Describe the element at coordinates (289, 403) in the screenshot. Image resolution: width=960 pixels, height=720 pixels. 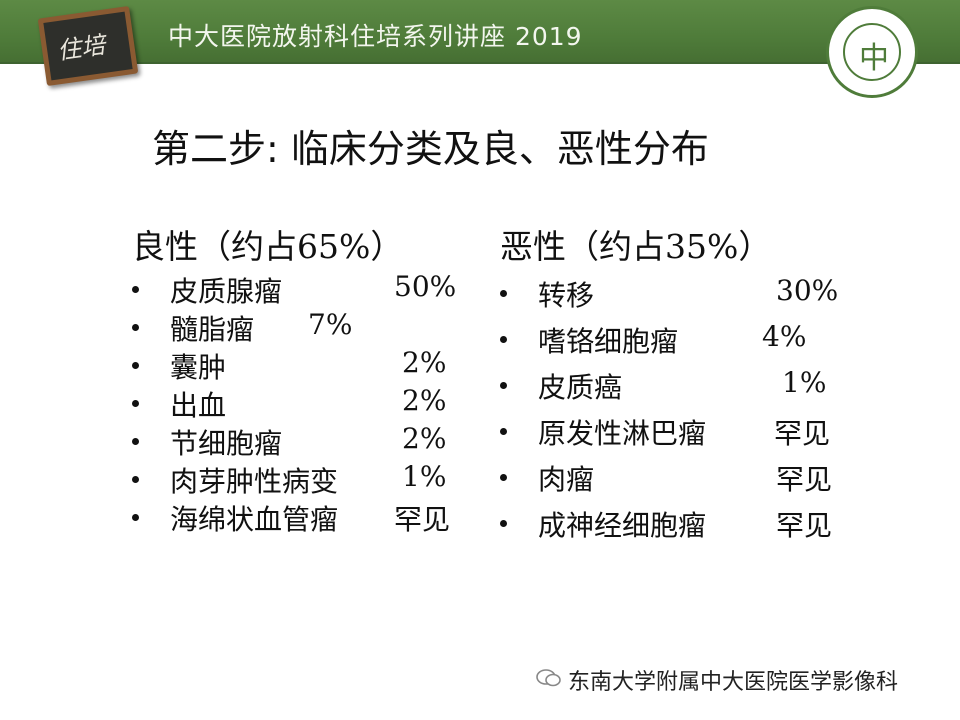
I see `list-item: 出血 2%` at that location.